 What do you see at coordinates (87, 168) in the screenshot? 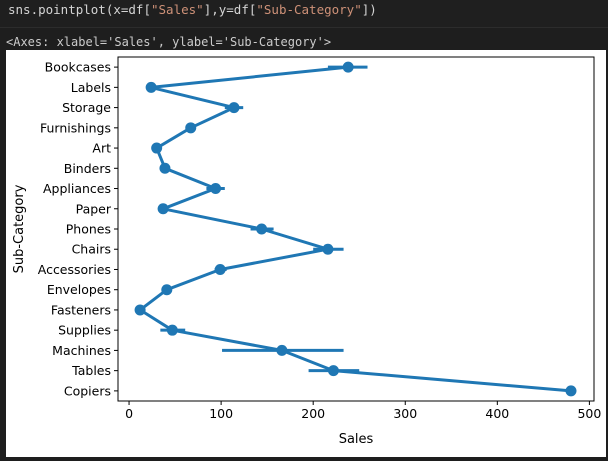
I see `y-tick-label: Binders` at bounding box center [87, 168].